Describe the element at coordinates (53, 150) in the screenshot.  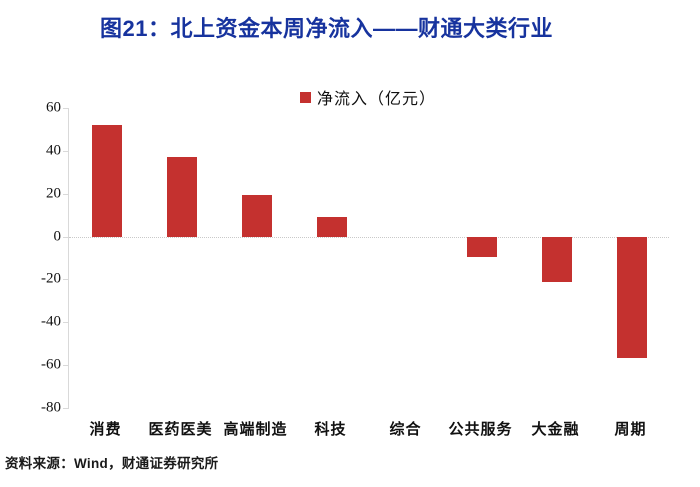
I see `y-tick-label: 40` at that location.